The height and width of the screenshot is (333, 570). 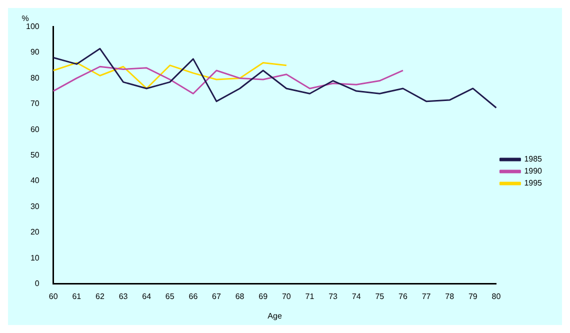 What do you see at coordinates (217, 296) in the screenshot?
I see `x-tick-label: 67` at bounding box center [217, 296].